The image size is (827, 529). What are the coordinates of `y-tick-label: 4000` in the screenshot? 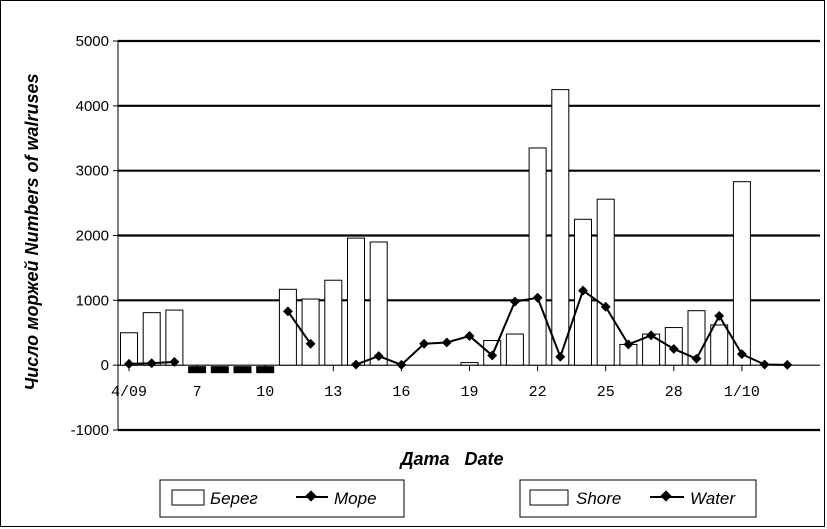 It's located at (92, 106).